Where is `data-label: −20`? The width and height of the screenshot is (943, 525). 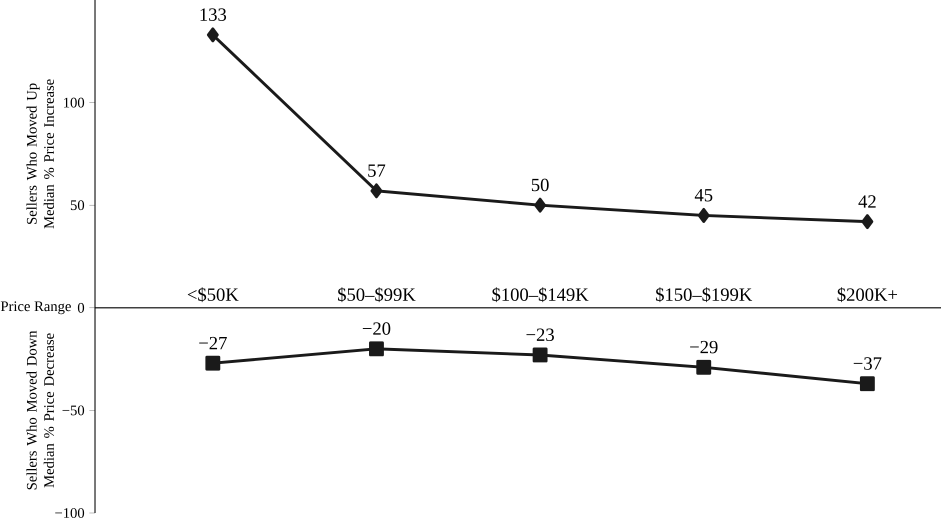
data-label: −20 is located at coordinates (376, 328).